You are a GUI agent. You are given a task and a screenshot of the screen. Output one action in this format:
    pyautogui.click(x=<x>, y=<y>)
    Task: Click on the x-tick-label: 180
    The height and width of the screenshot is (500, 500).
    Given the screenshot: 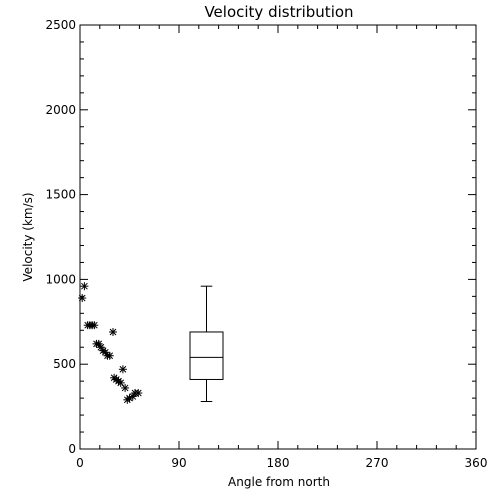 What is the action you would take?
    pyautogui.click(x=278, y=463)
    